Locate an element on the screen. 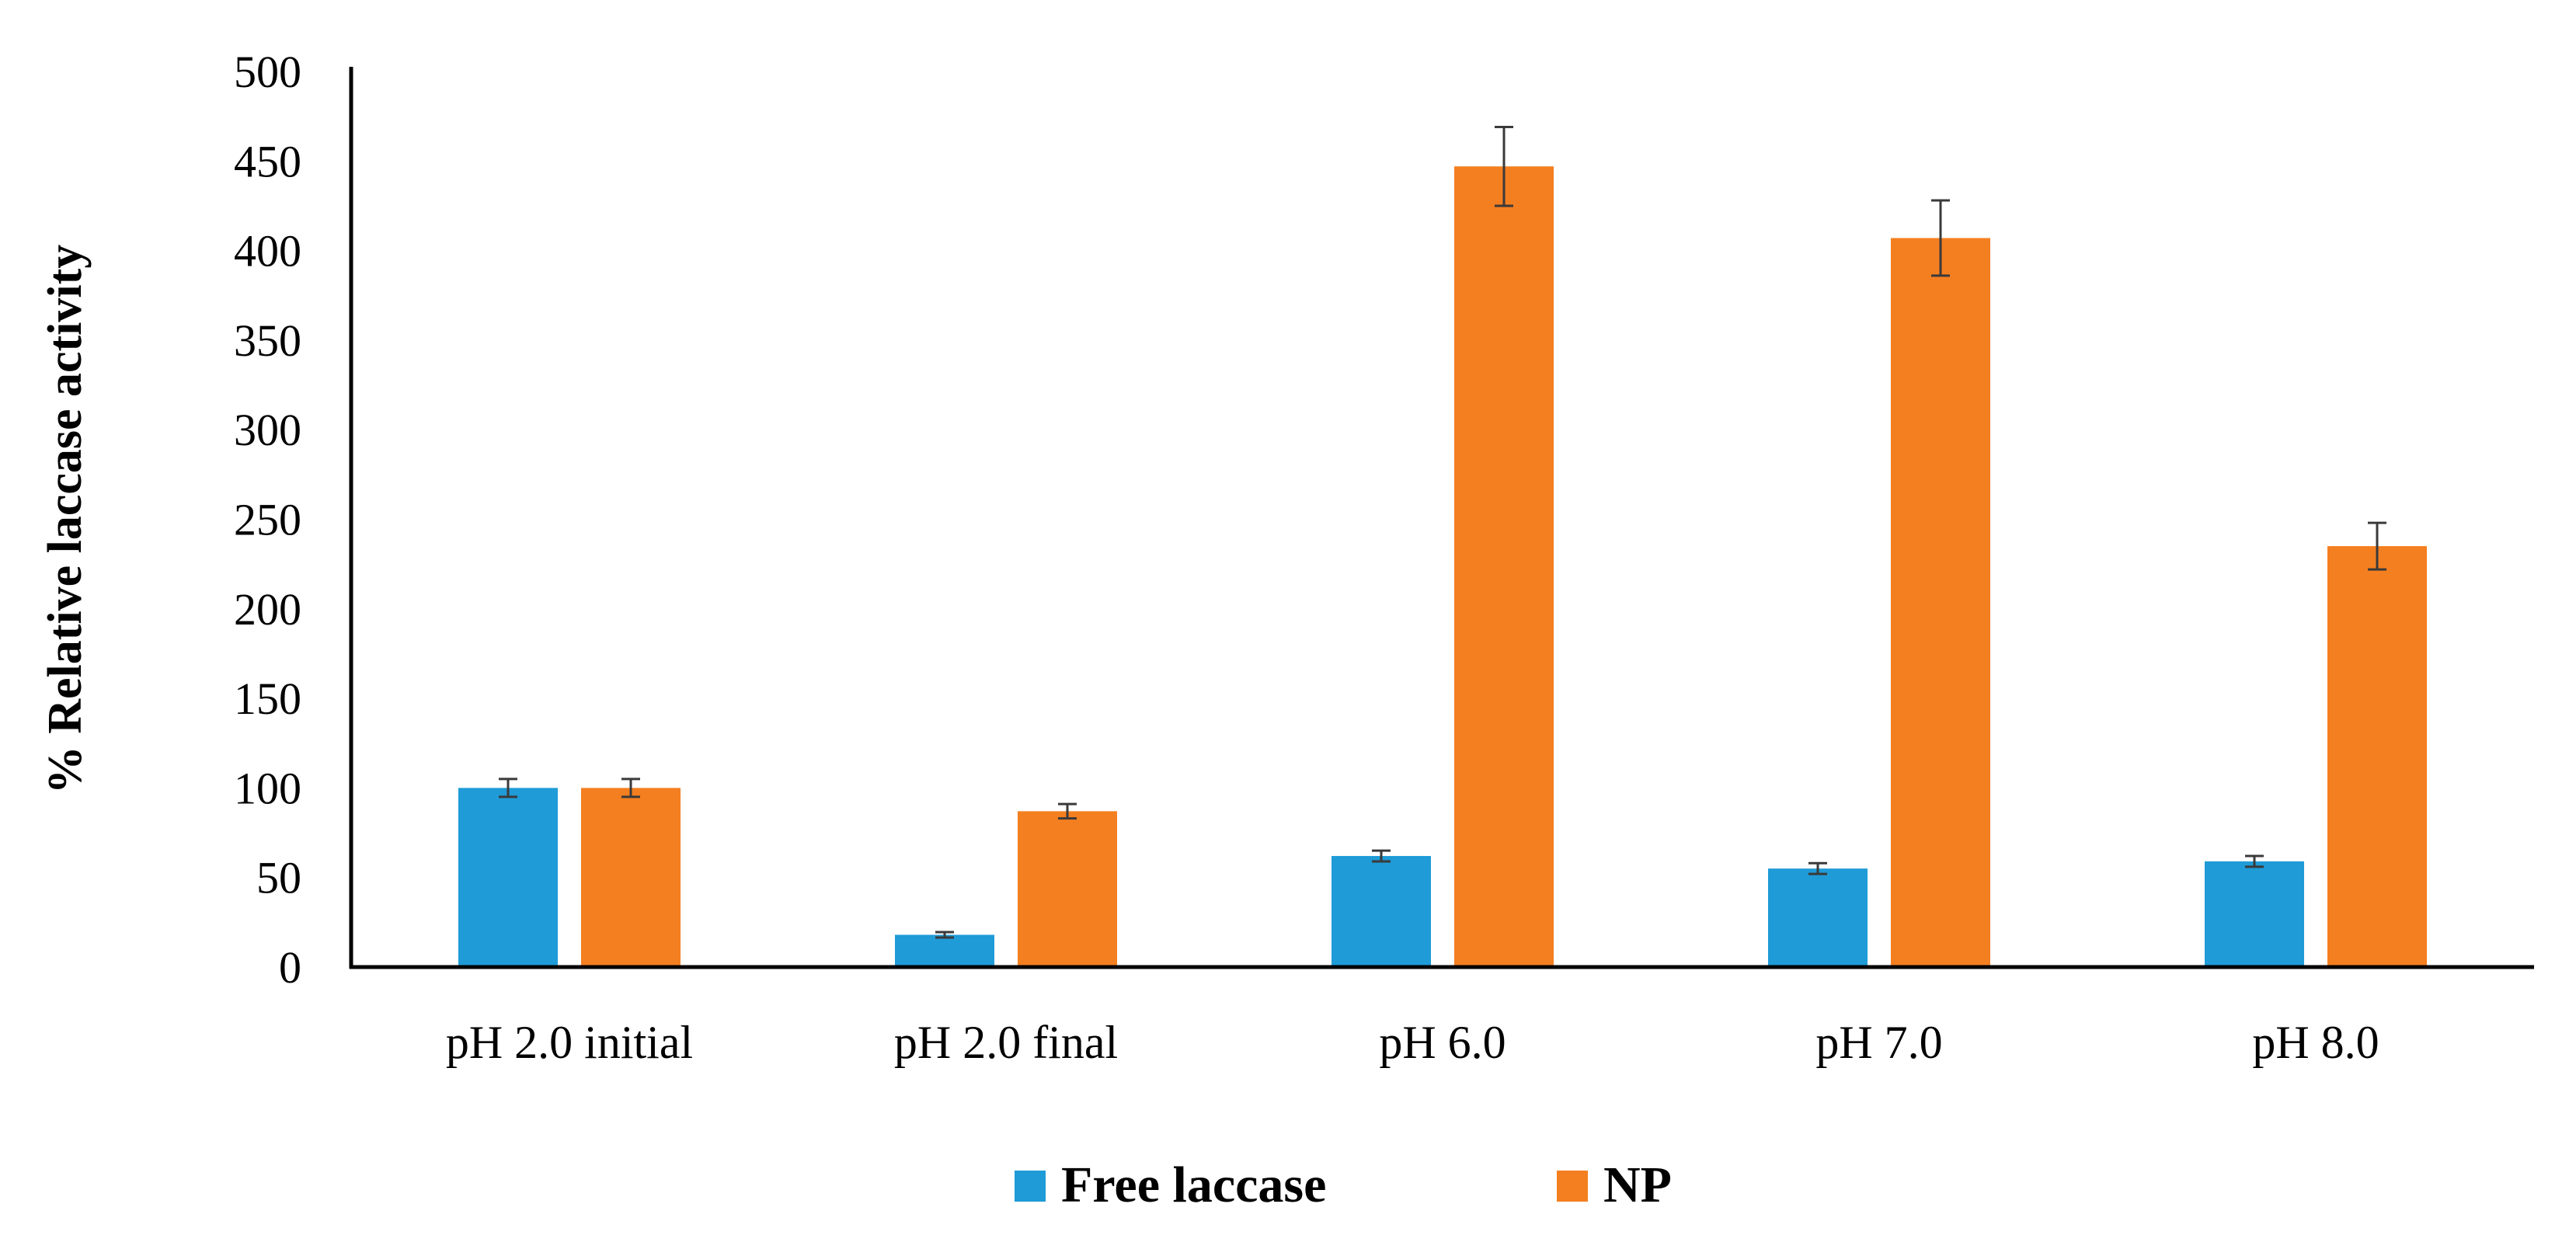  x-tick-label-2: pH 2.0 final is located at coordinates (1006, 1042).